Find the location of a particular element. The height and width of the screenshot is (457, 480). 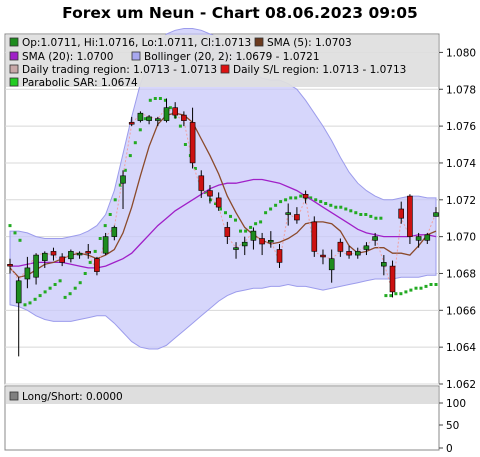

y-tick-label: 1.076 is located at coordinates (461, 127).